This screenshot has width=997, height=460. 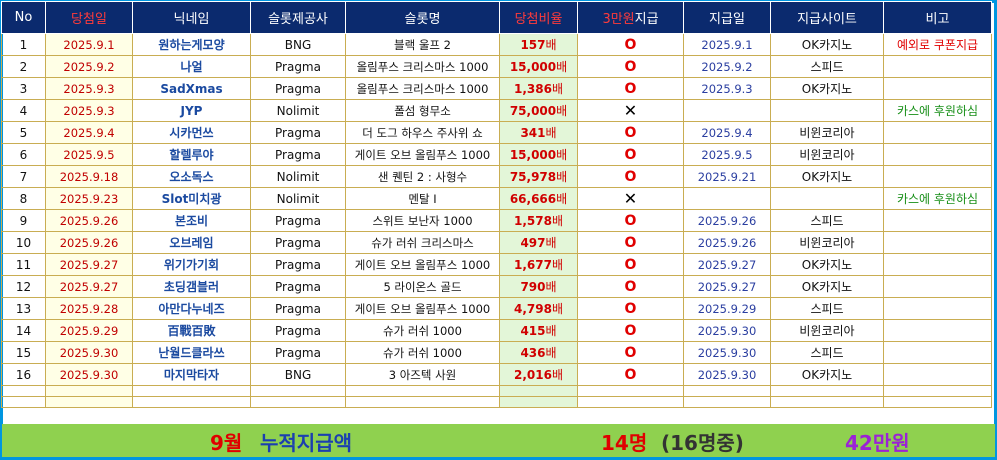 I want to click on cell-slot-name: 멘탈 I, so click(x=422, y=198).